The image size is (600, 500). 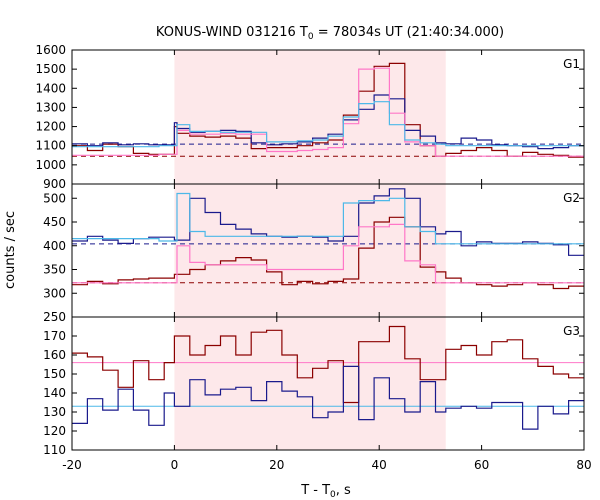 What do you see at coordinates (50, 127) in the screenshot?
I see `y-tick-label-g1: 1200` at bounding box center [50, 127].